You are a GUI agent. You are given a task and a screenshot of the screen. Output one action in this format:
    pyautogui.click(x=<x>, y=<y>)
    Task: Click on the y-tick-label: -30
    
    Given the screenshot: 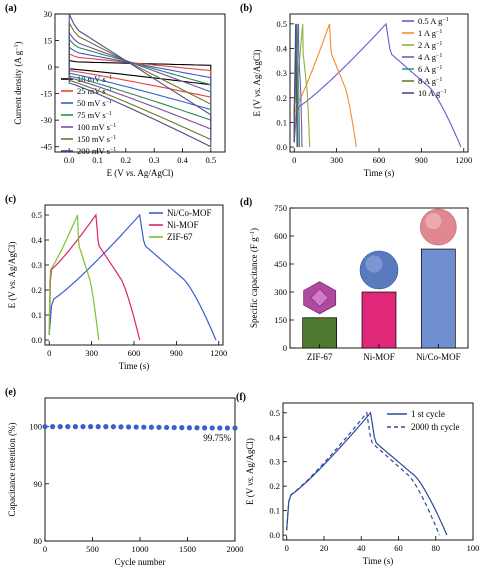 What is the action you would take?
    pyautogui.click(x=46, y=120)
    